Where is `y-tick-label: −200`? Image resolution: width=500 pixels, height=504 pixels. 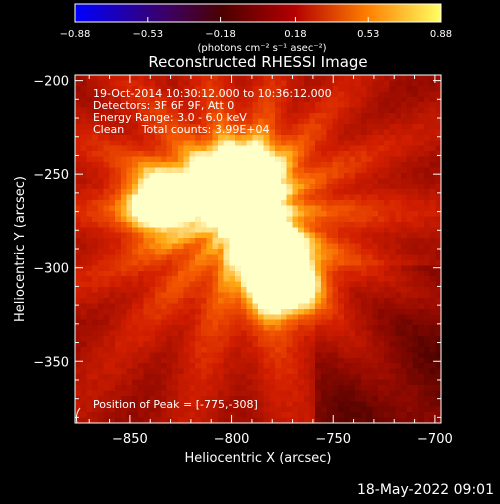 y-tick-label: −200 is located at coordinates (51, 82).